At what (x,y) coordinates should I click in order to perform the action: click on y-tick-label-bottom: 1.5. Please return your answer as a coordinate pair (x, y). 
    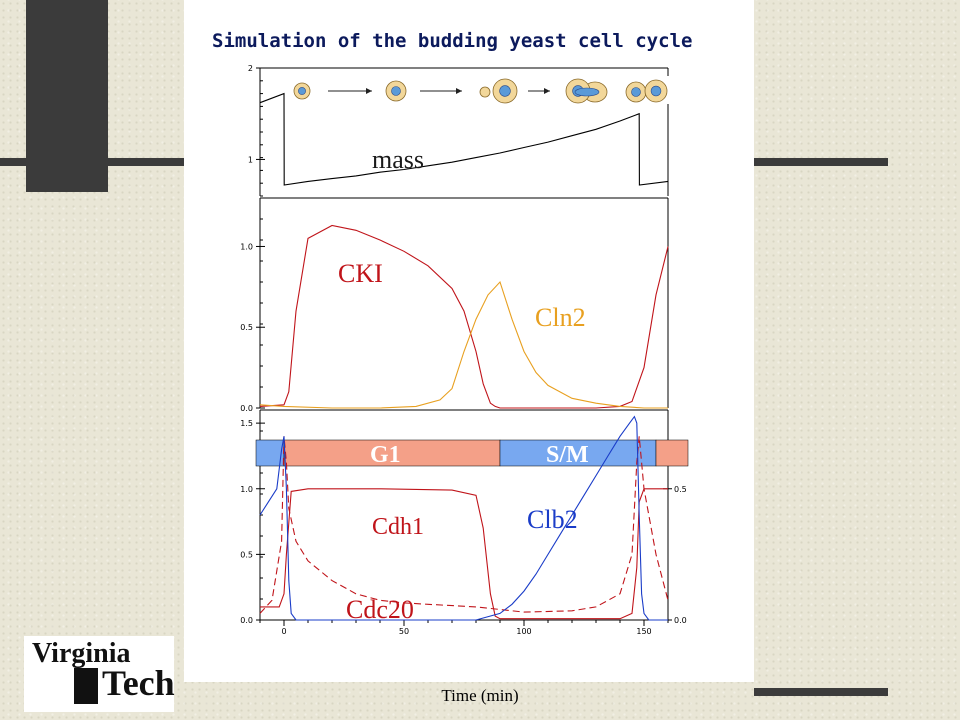
    Looking at the image, I should click on (246, 423).